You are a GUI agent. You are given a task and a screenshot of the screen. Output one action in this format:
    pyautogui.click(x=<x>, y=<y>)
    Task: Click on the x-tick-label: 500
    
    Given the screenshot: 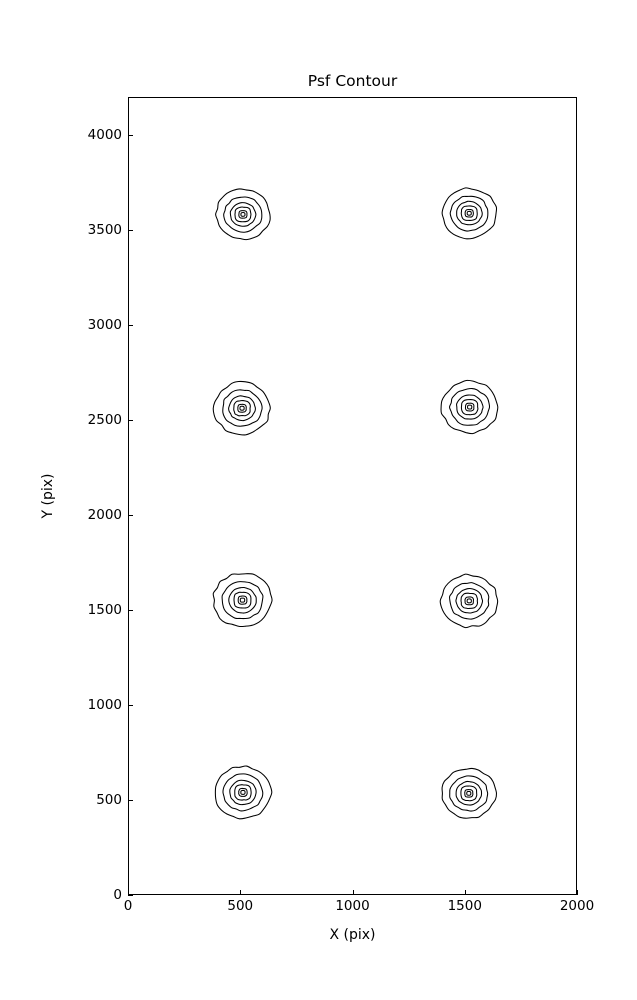 What is the action you would take?
    pyautogui.click(x=240, y=906)
    